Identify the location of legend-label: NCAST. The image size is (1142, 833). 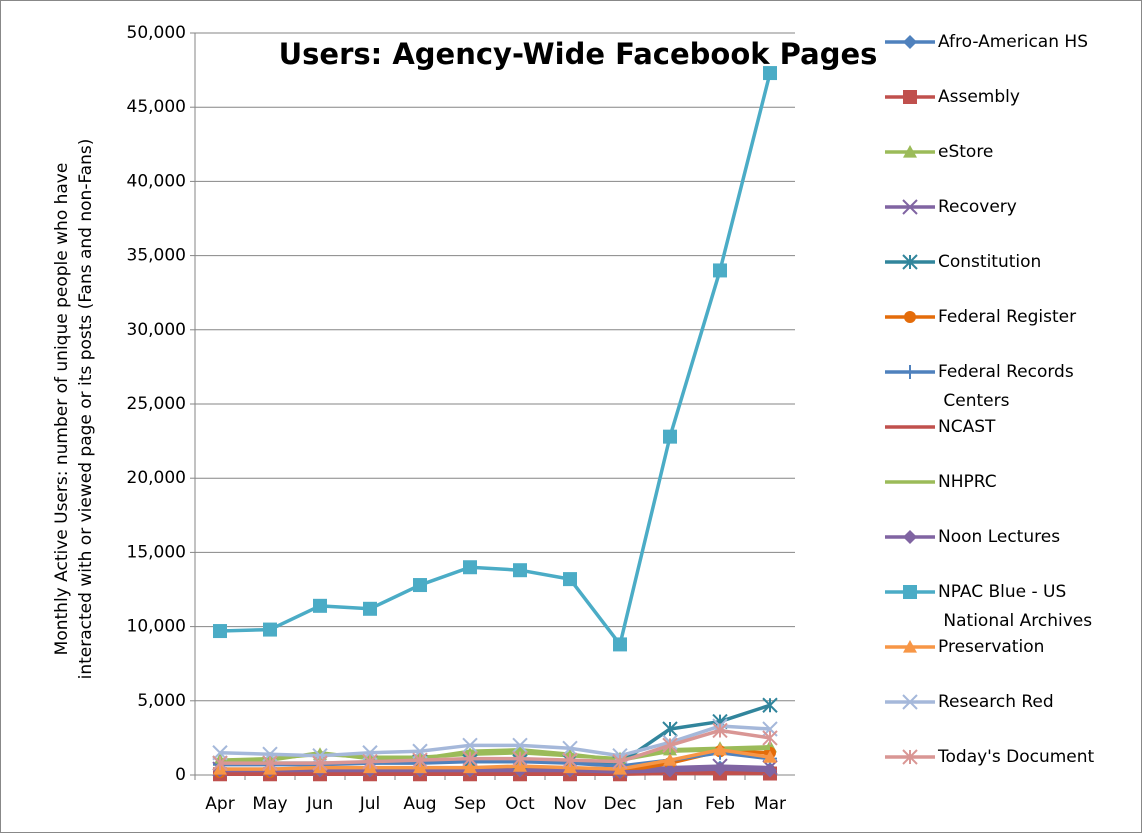
(967, 427).